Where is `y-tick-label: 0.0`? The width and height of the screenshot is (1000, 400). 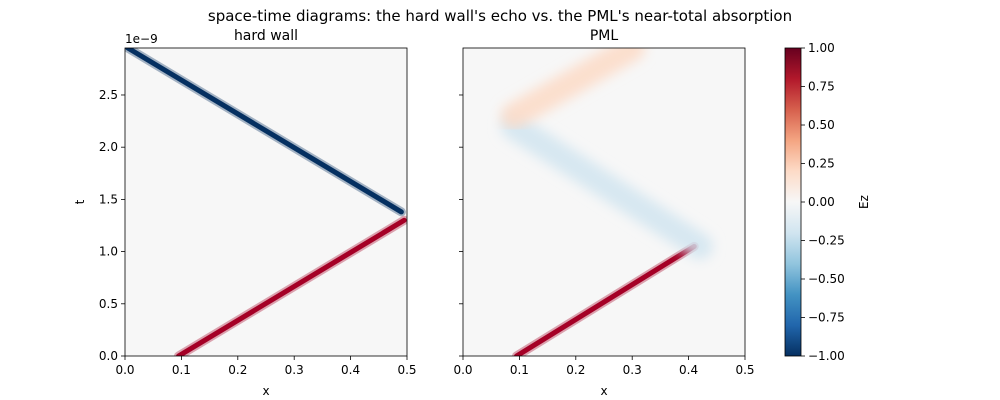 y-tick-label: 0.0 is located at coordinates (108, 356).